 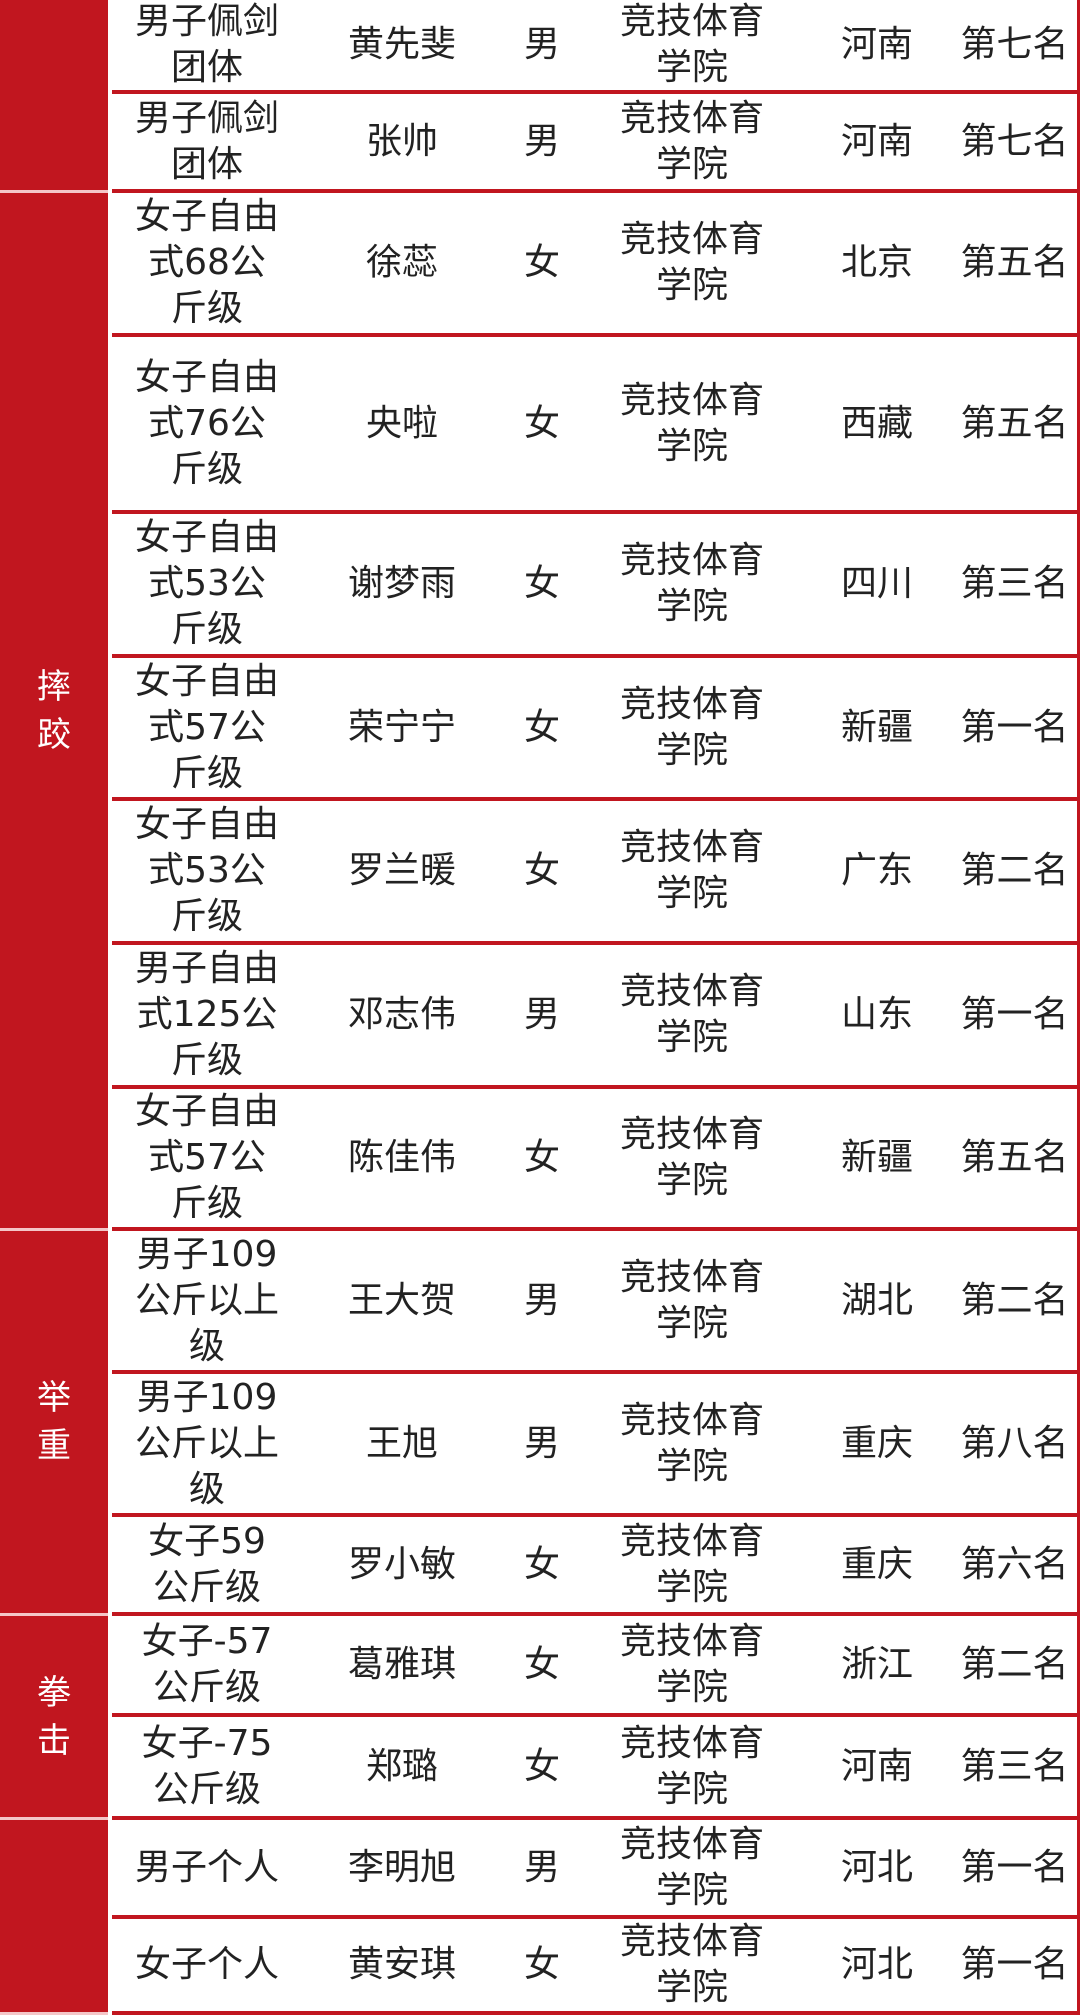 What do you see at coordinates (402, 424) in the screenshot?
I see `name-cell: 央啦` at bounding box center [402, 424].